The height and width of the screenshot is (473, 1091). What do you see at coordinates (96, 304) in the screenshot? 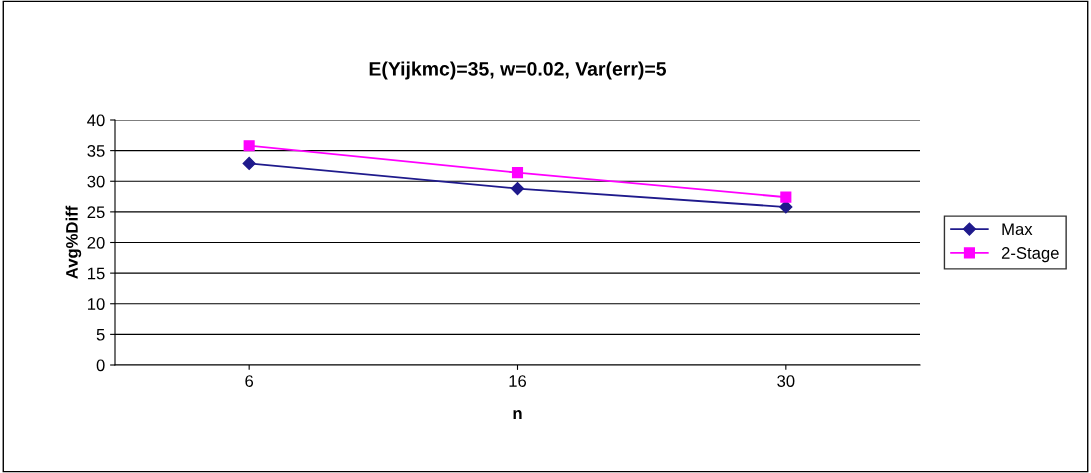
I see `y-tick-label: 10` at bounding box center [96, 304].